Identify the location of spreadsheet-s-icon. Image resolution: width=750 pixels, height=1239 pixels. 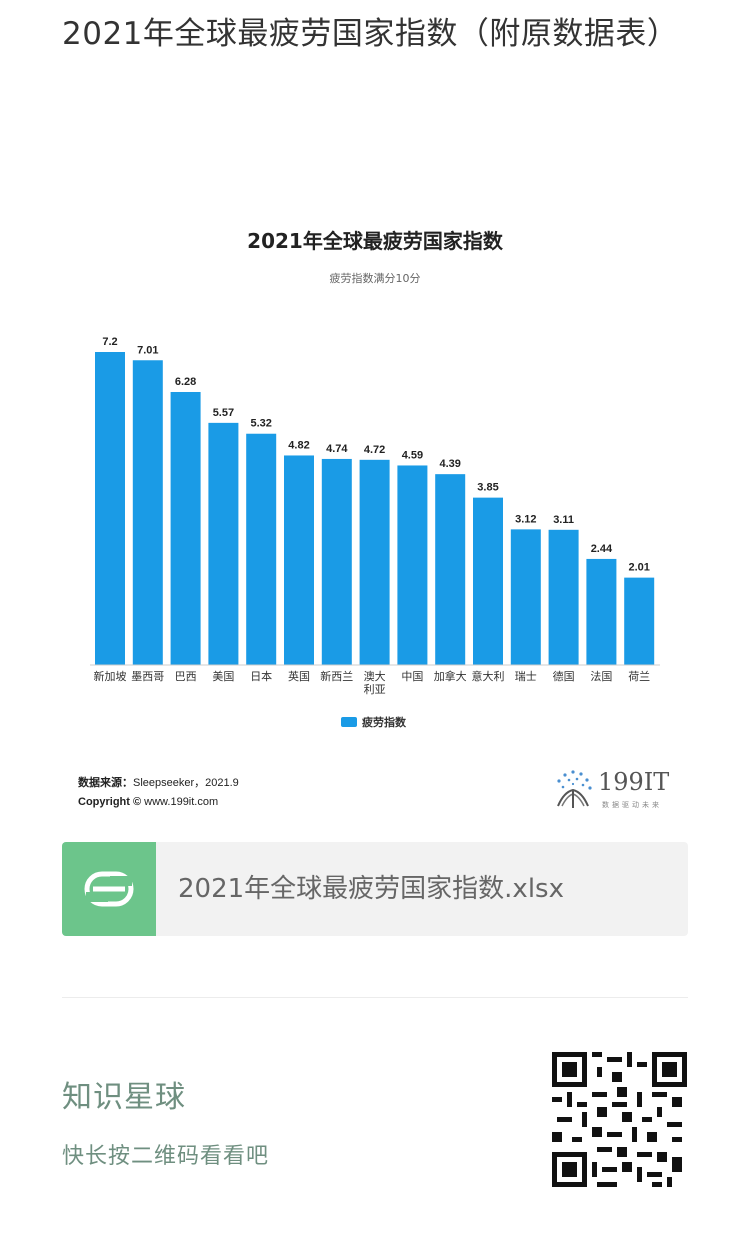
(109, 889).